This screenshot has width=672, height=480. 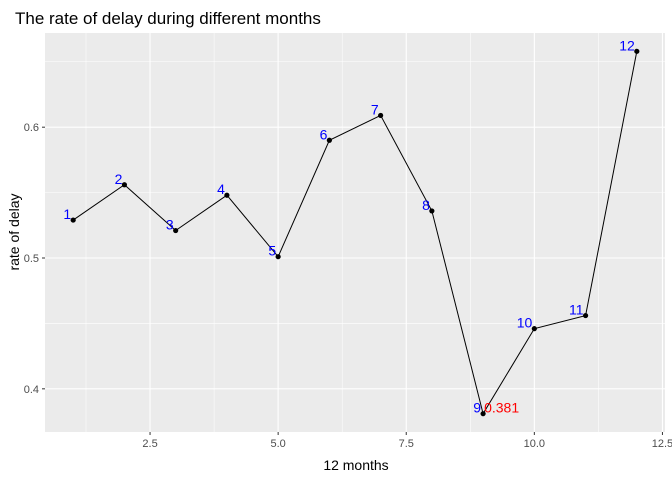 What do you see at coordinates (576, 310) in the screenshot?
I see `point-label: 11` at bounding box center [576, 310].